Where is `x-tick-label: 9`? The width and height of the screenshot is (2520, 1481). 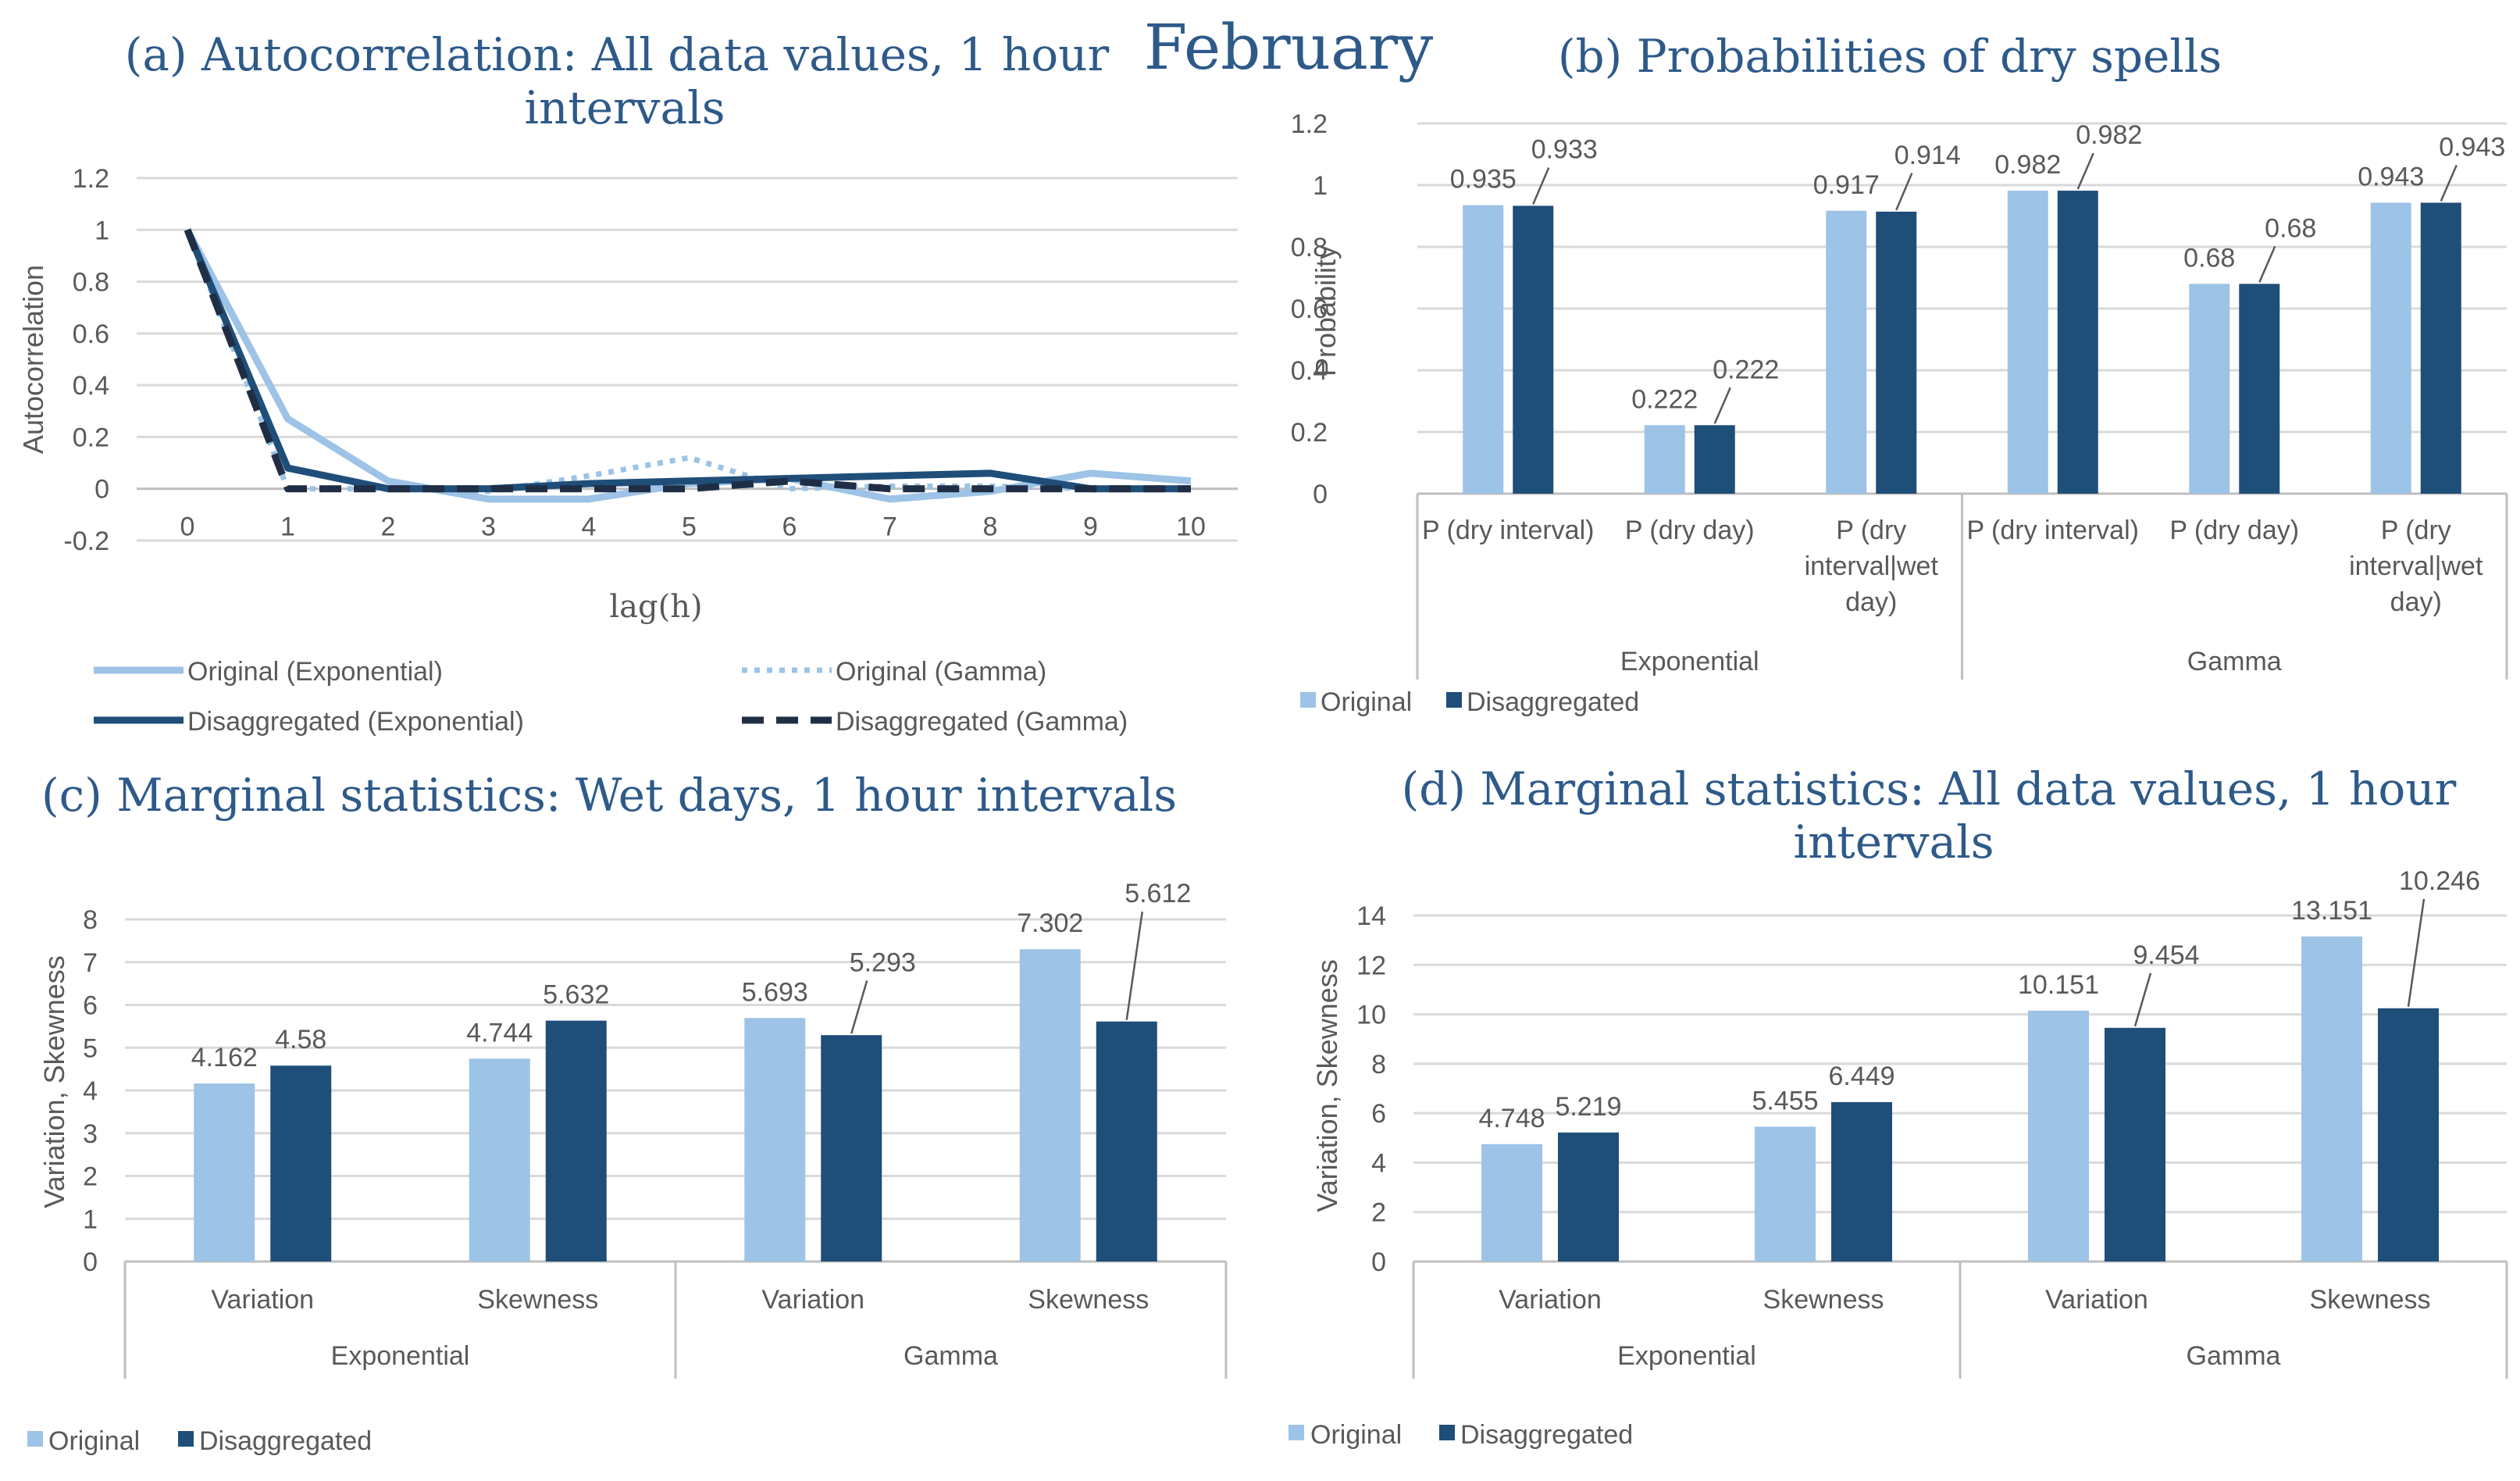 x-tick-label: 9 is located at coordinates (1090, 527).